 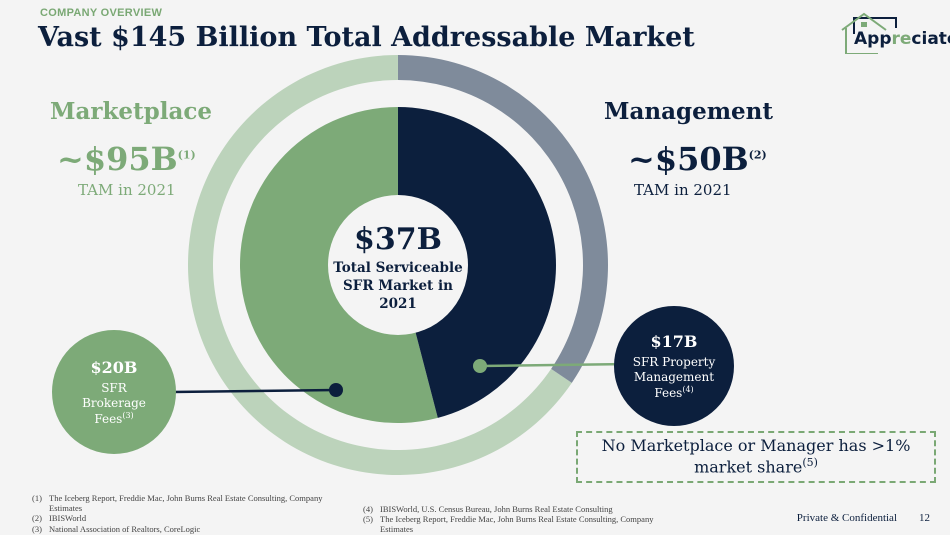 What do you see at coordinates (398, 267) in the screenshot?
I see `center-label: $37B Total Serviceable SFR Market in 2021` at bounding box center [398, 267].